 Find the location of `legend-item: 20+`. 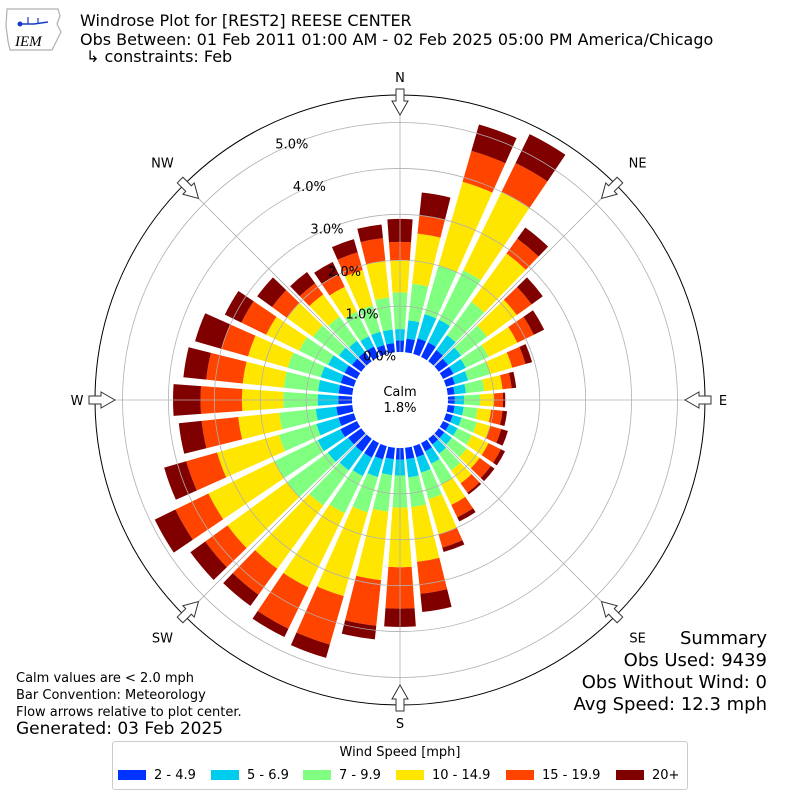

legend-item: 20+ is located at coordinates (647, 775).